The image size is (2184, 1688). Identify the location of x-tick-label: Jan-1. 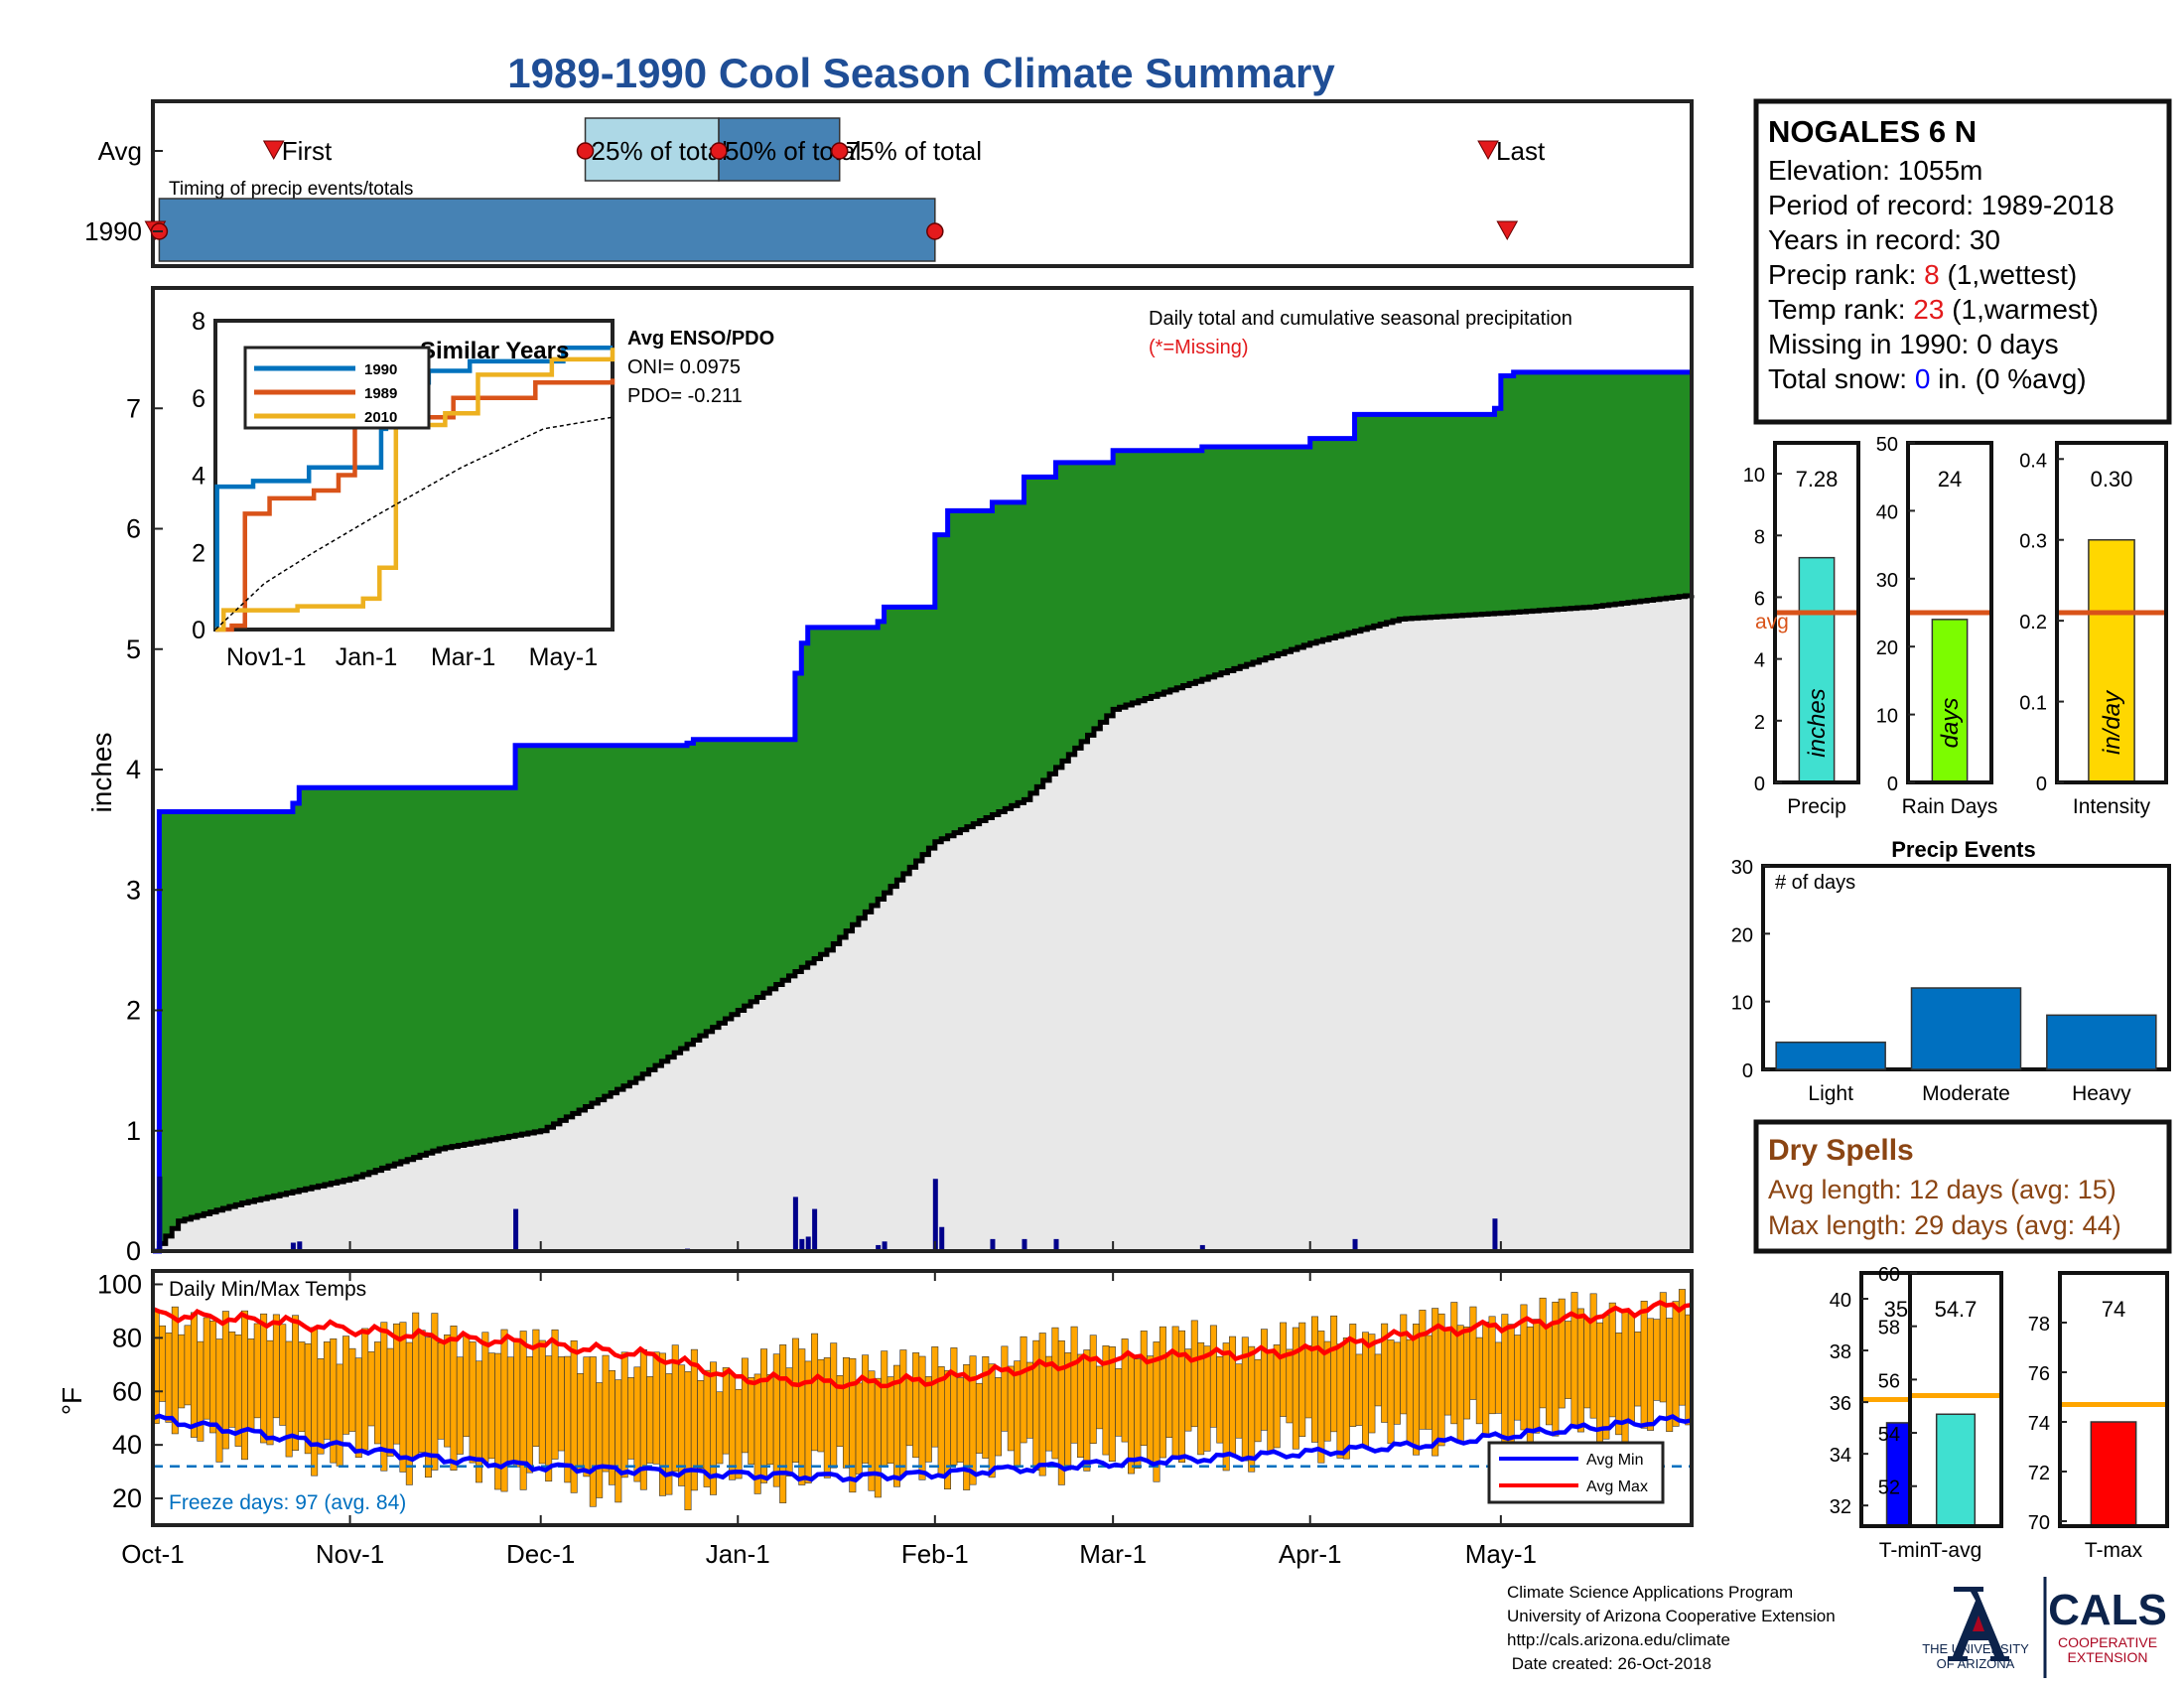
(738, 1554).